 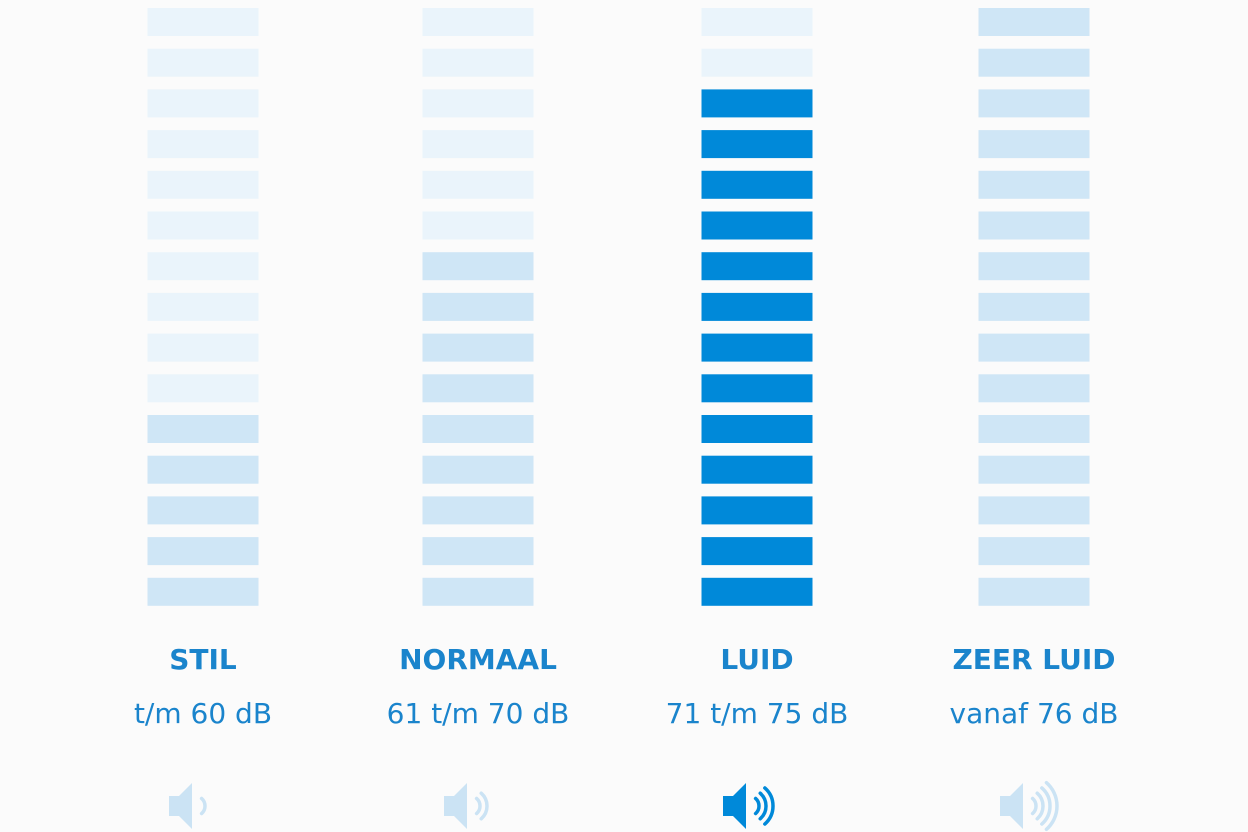 What do you see at coordinates (1033, 659) in the screenshot?
I see `level-title: ZEER LUID` at bounding box center [1033, 659].